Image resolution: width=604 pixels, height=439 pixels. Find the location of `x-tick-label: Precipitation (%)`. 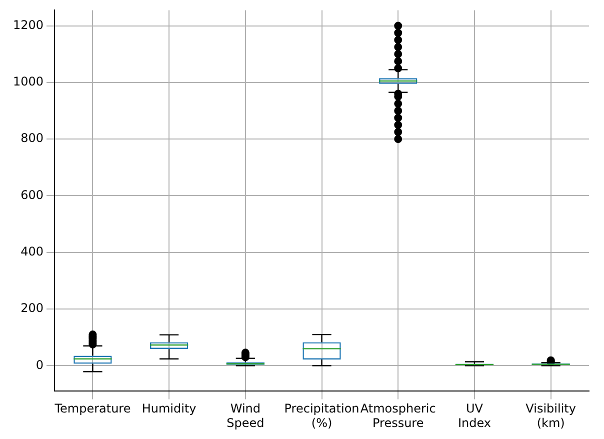

x-tick-label: Precipitation (%) is located at coordinates (322, 416).